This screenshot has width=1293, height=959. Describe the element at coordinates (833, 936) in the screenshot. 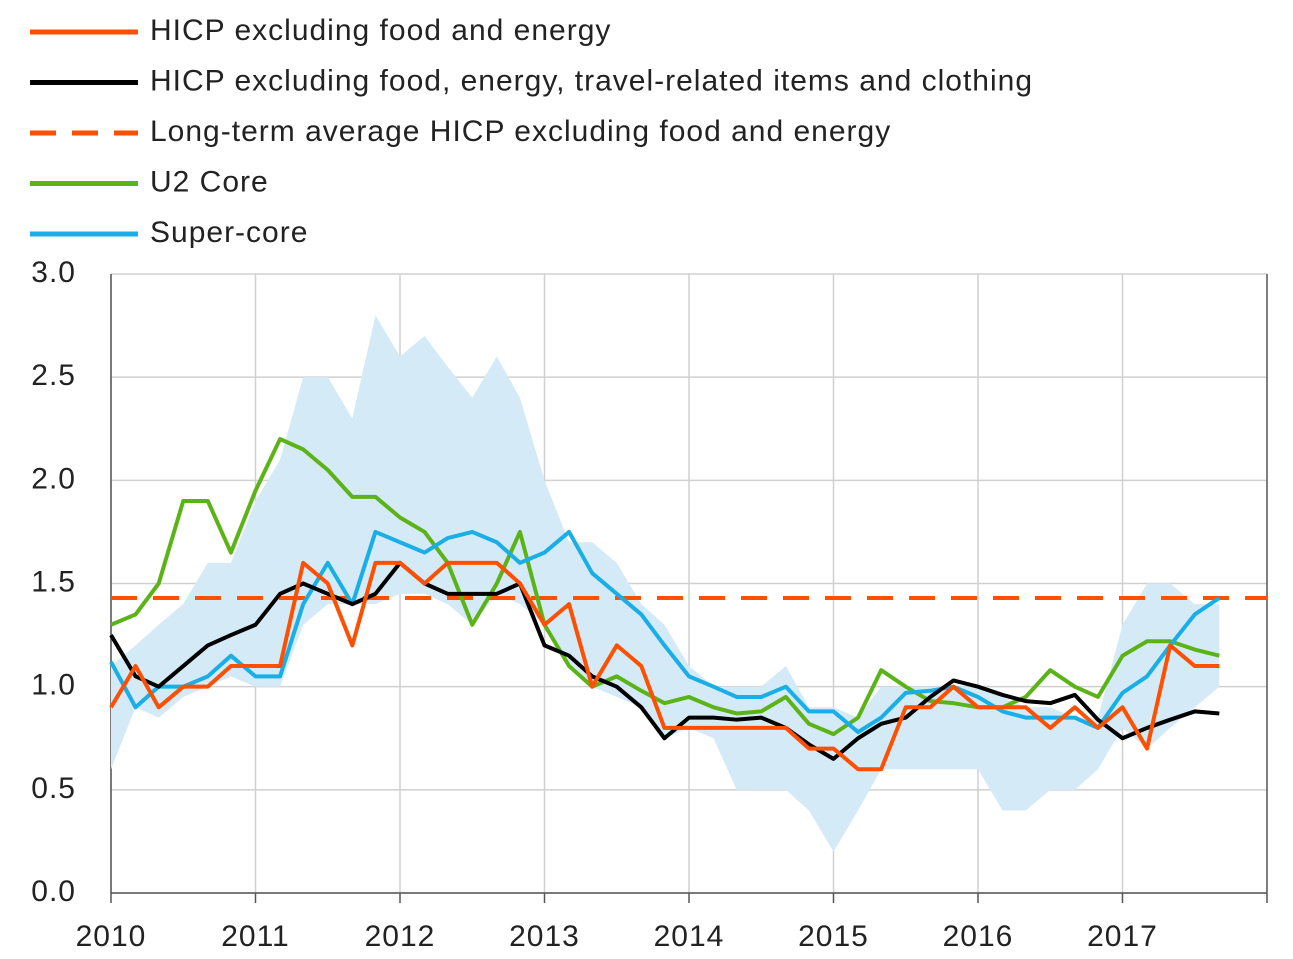

I see `x-tick-label: 2015` at that location.